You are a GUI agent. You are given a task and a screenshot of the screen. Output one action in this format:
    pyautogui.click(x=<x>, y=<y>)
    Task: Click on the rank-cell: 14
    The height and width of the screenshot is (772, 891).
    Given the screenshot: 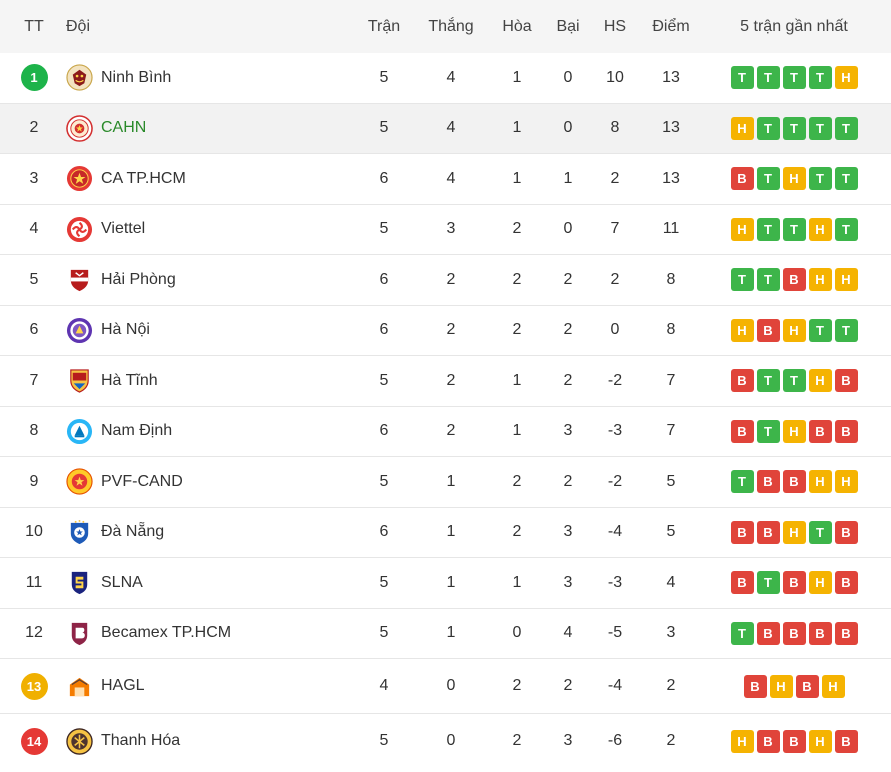 What is the action you would take?
    pyautogui.click(x=34, y=741)
    